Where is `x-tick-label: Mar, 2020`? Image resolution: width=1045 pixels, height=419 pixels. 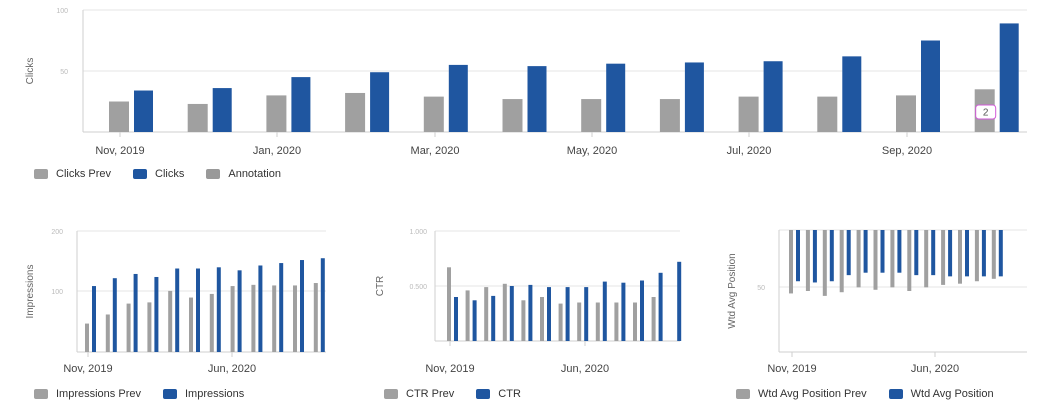 x-tick-label: Mar, 2020 is located at coordinates (435, 151).